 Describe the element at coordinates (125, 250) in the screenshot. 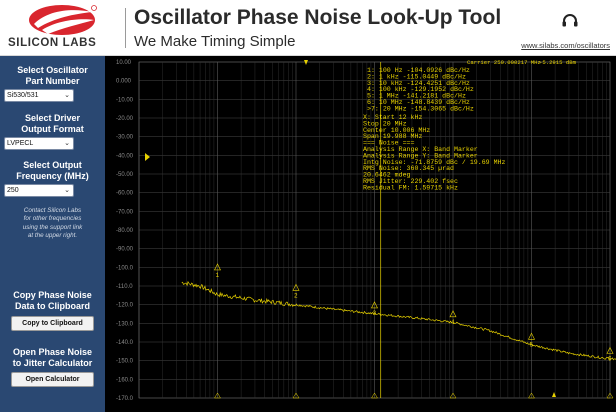

I see `y-tick-label: -90.00` at that location.